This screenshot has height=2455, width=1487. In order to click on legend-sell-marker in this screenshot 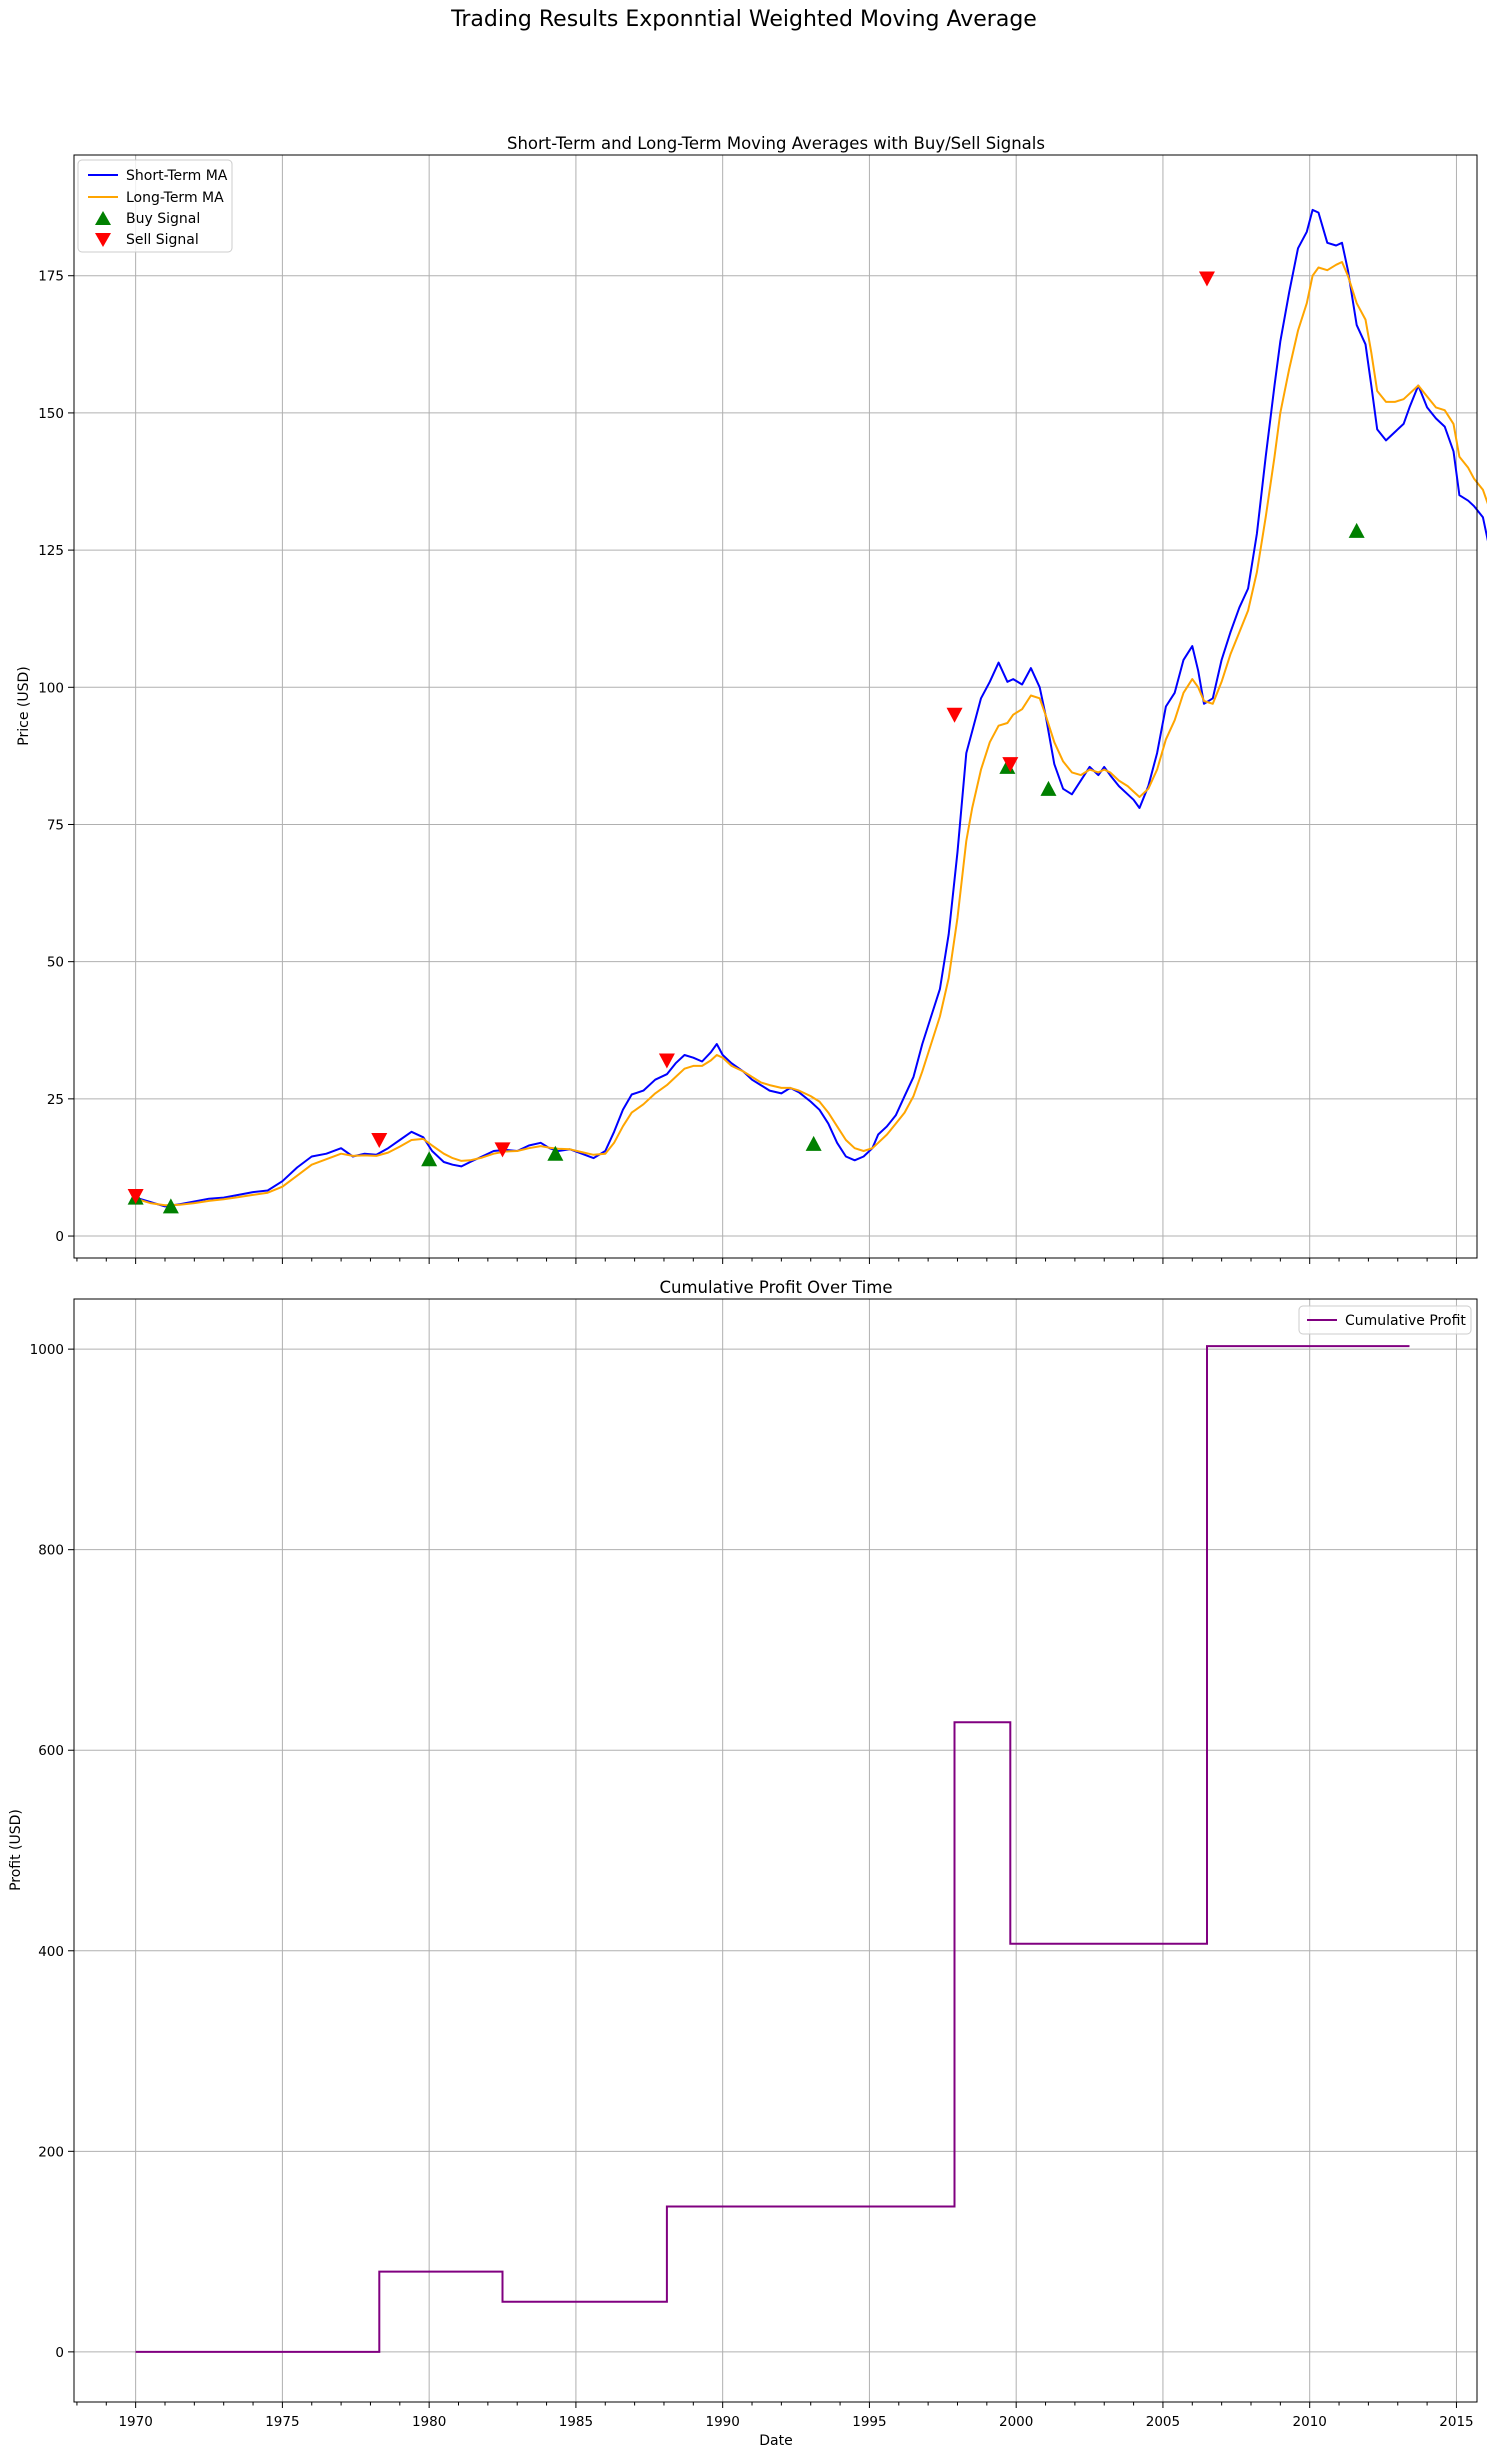, I will do `click(103, 240)`.